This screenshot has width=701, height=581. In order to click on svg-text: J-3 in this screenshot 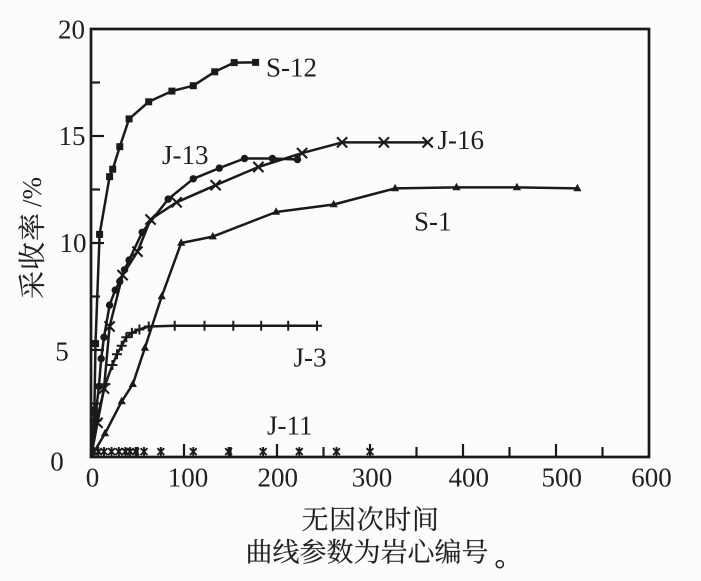, I will do `click(310, 357)`.